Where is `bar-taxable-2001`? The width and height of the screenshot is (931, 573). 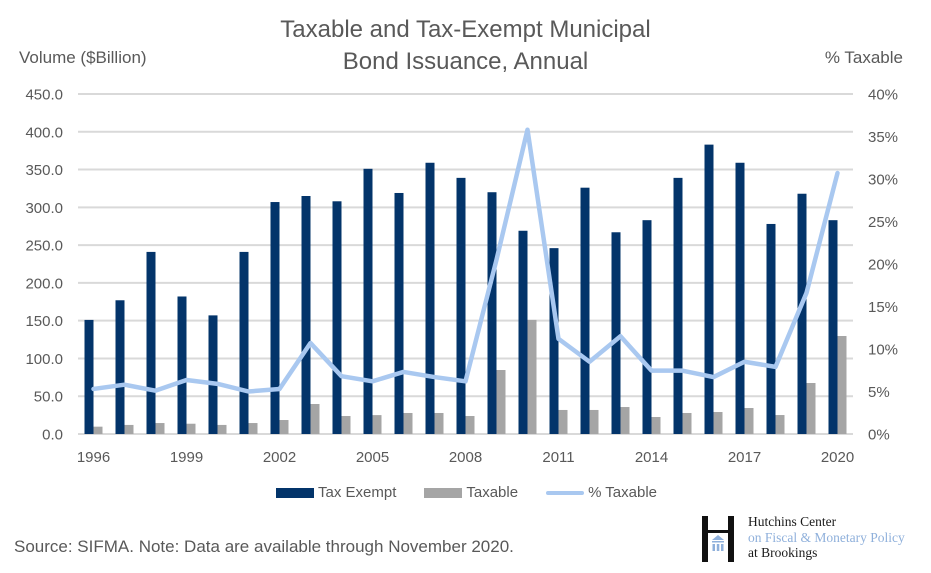 bar-taxable-2001 is located at coordinates (253, 428).